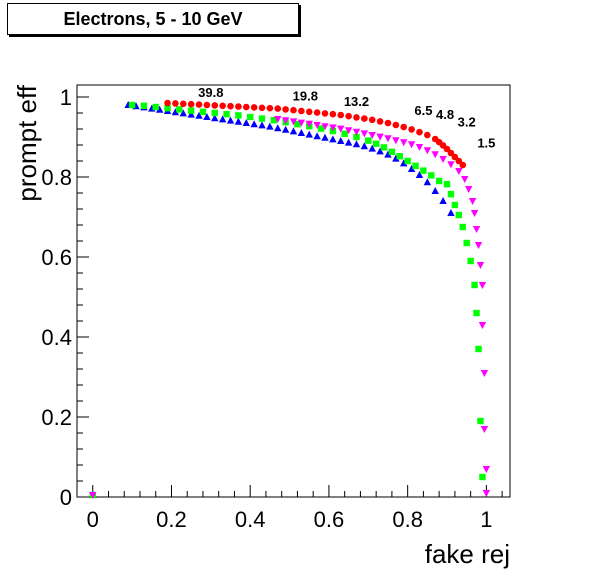 The height and width of the screenshot is (572, 596). Describe the element at coordinates (210, 92) in the screenshot. I see `point-annotation: 39.8` at that location.